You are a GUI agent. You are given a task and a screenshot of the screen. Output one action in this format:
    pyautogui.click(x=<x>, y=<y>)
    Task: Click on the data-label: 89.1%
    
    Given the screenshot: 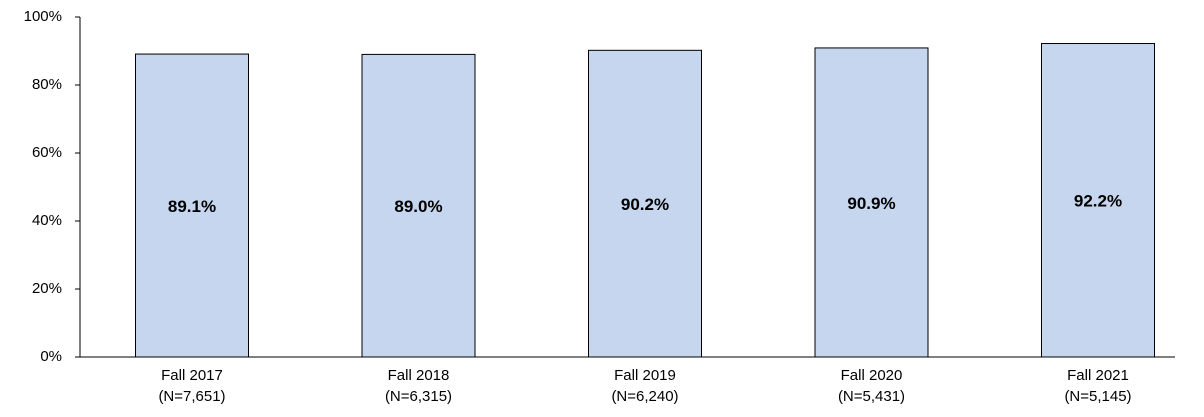 What is the action you would take?
    pyautogui.click(x=192, y=206)
    